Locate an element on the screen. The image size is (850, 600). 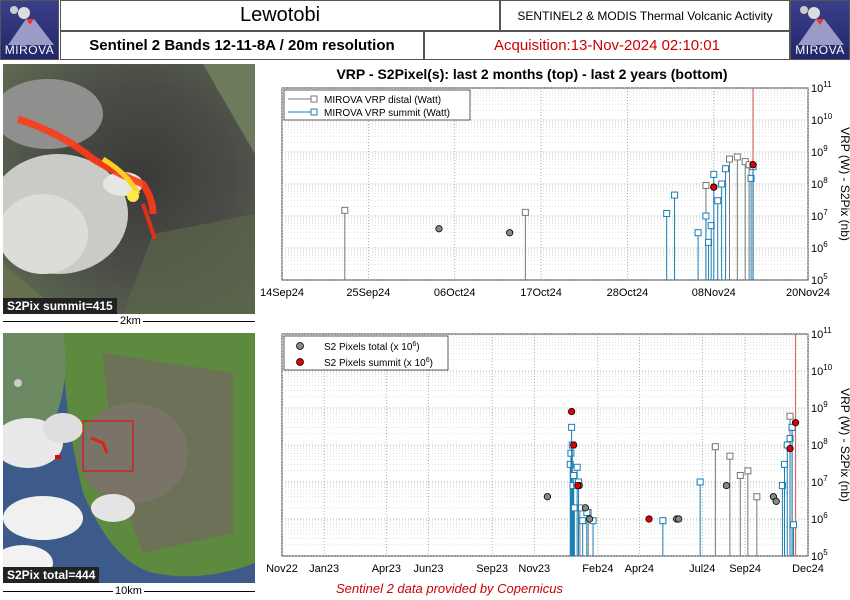
y-axis-label: VRP (W) - S2Pix (nb) is located at coordinates (844, 184).